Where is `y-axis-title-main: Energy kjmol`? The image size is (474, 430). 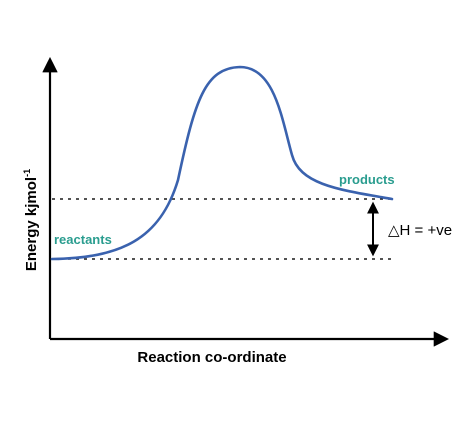 y-axis-title-main: Energy kjmol is located at coordinates (31, 224).